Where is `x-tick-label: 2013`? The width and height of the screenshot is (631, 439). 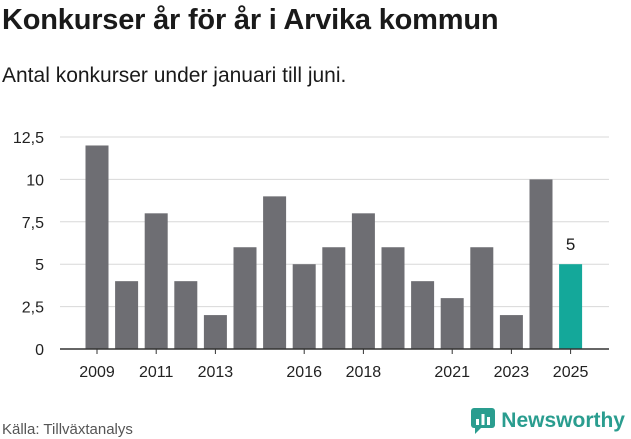 x-tick-label: 2013 is located at coordinates (216, 372).